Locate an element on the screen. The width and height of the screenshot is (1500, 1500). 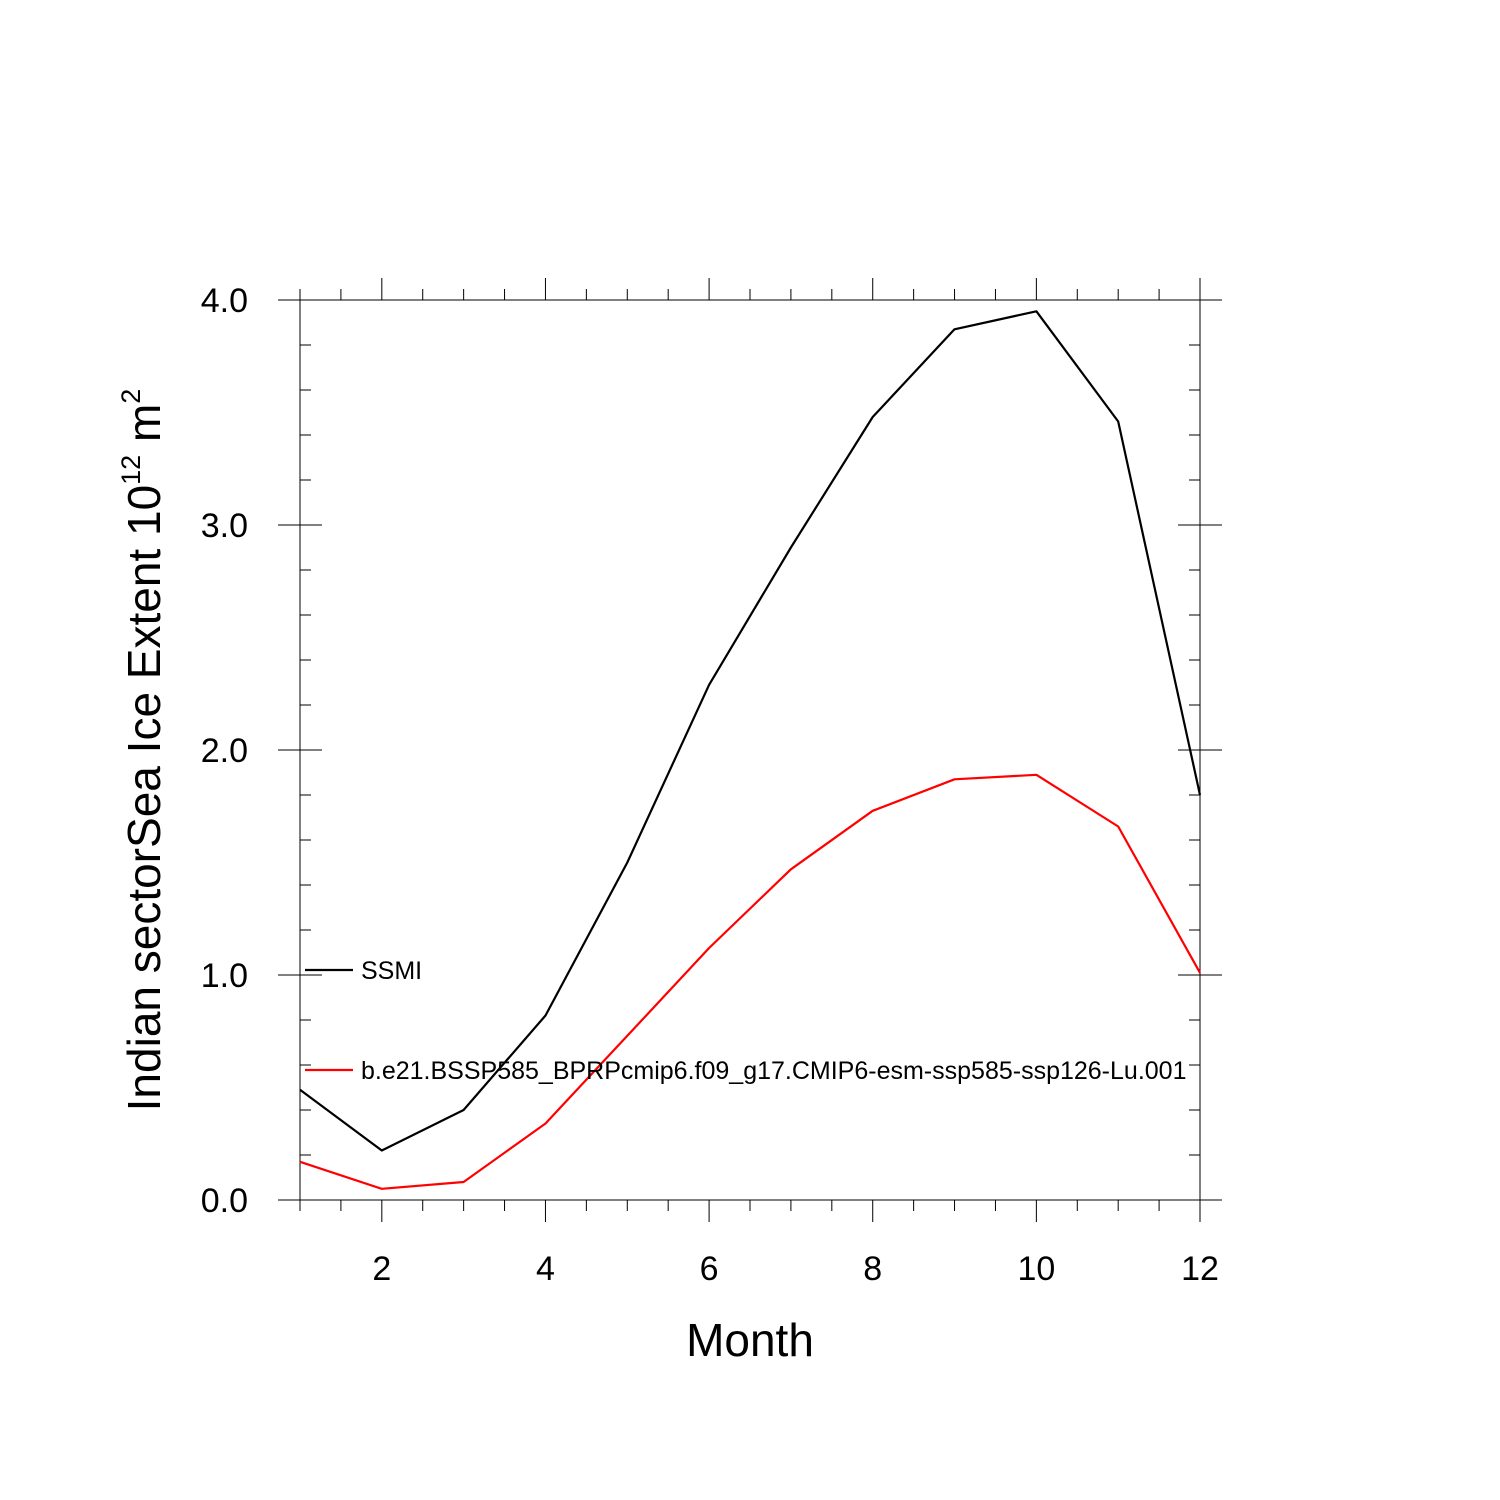
y-tick-label: 0.0 is located at coordinates (224, 1201).